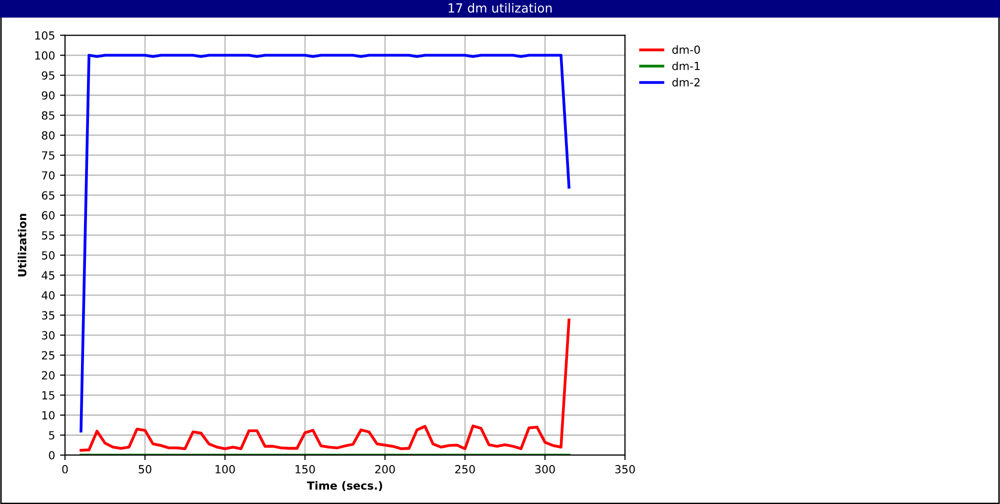 The width and height of the screenshot is (1000, 504). Describe the element at coordinates (686, 82) in the screenshot. I see `legend-label: dm-2` at that location.